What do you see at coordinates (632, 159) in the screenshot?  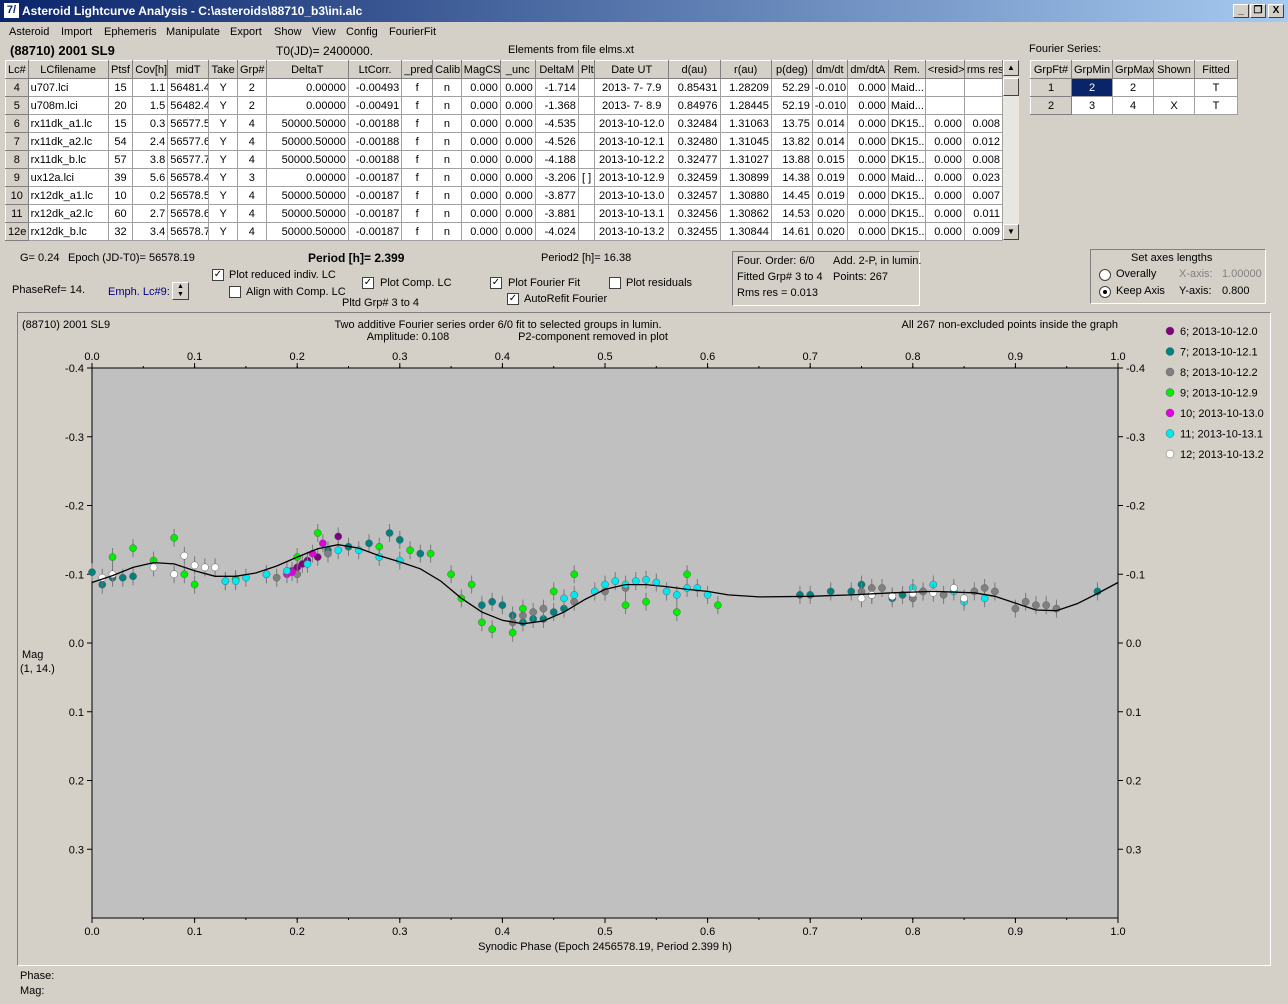 I see `table-cell: 2013-10-12.2` at bounding box center [632, 159].